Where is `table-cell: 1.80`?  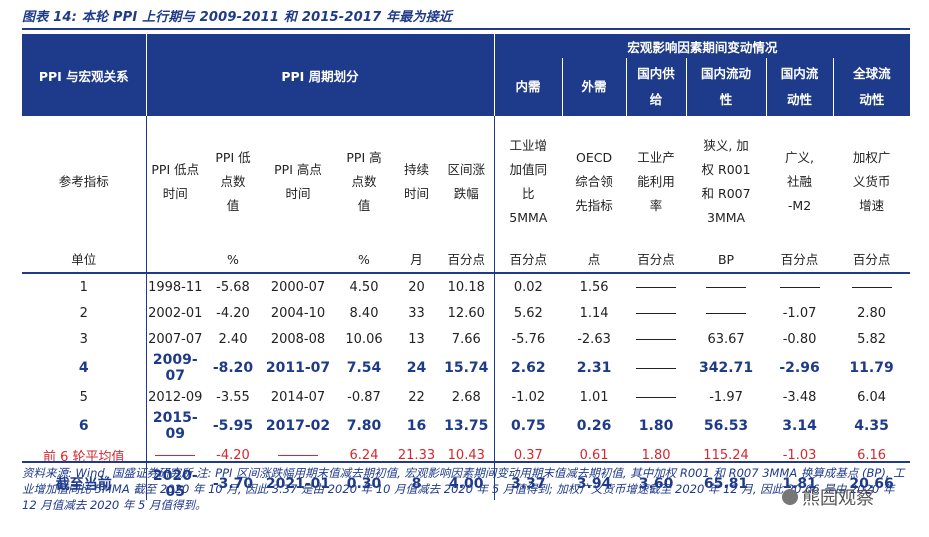 table-cell: 1.80 is located at coordinates (656, 455).